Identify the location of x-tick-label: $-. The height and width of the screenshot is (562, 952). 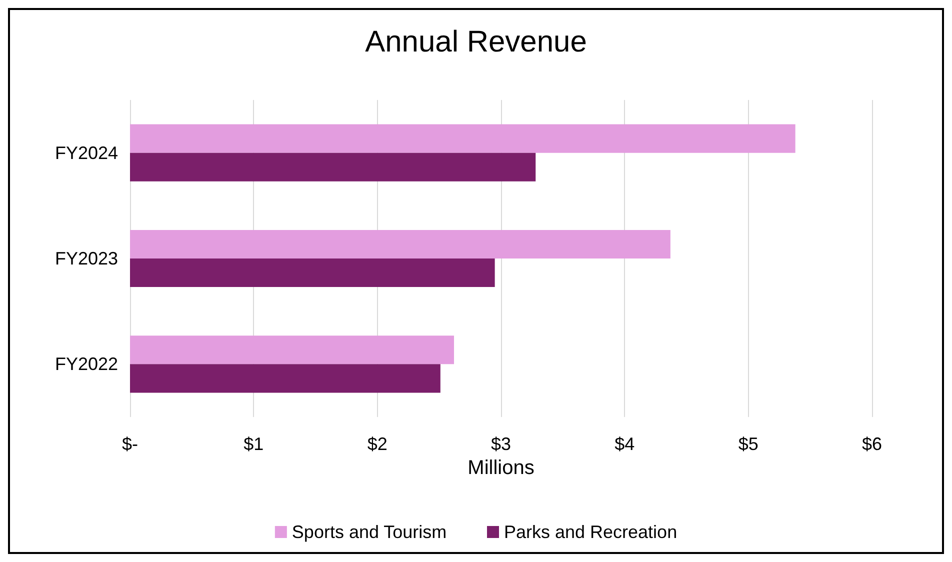
(130, 444).